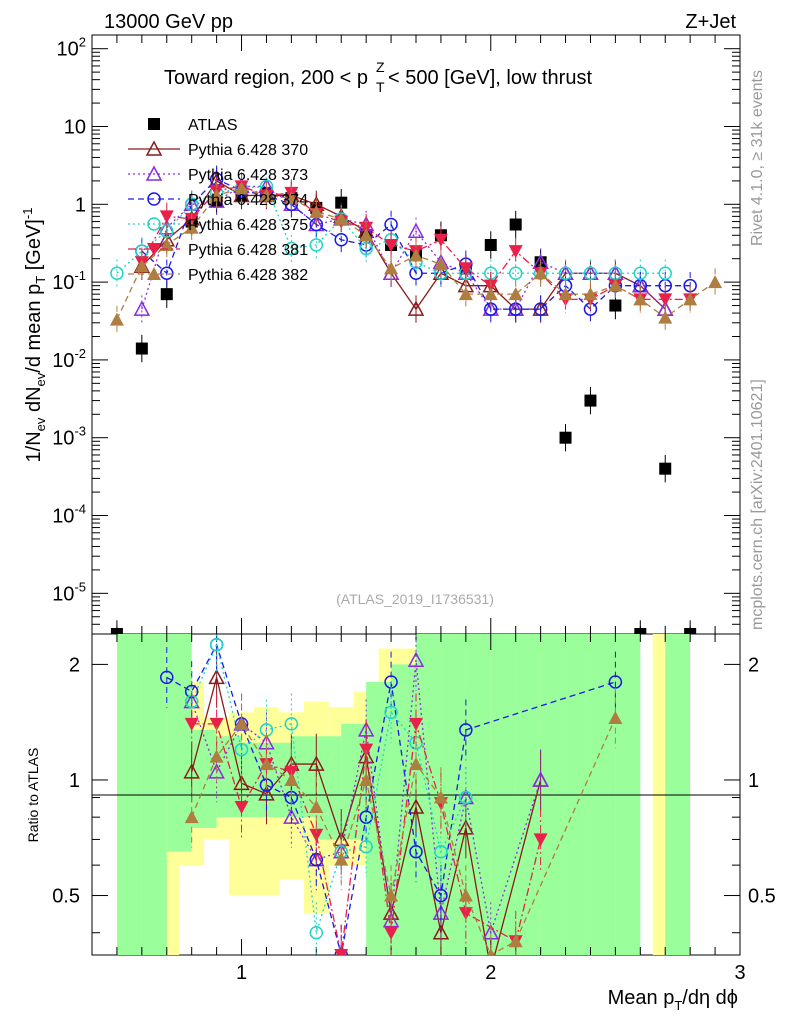  I want to click on legend-item: Pythia 6.428 373, so click(218, 174).